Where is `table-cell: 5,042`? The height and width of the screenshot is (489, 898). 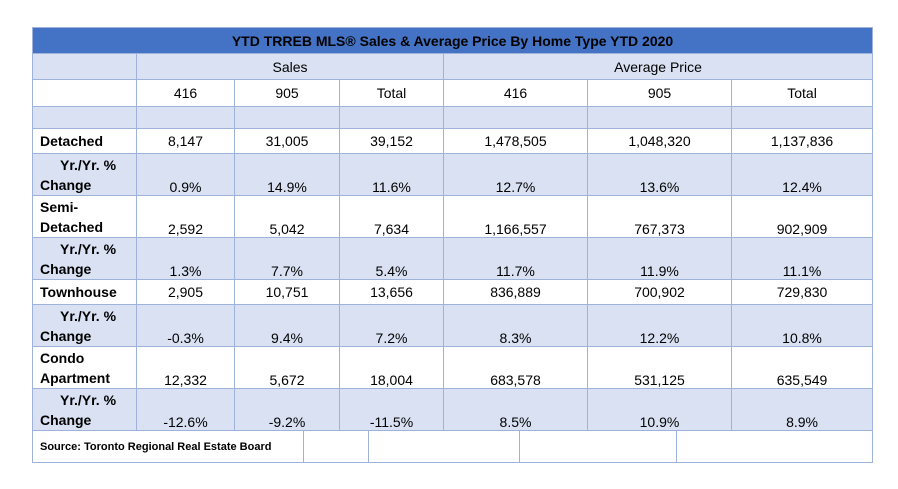 table-cell: 5,042 is located at coordinates (287, 216).